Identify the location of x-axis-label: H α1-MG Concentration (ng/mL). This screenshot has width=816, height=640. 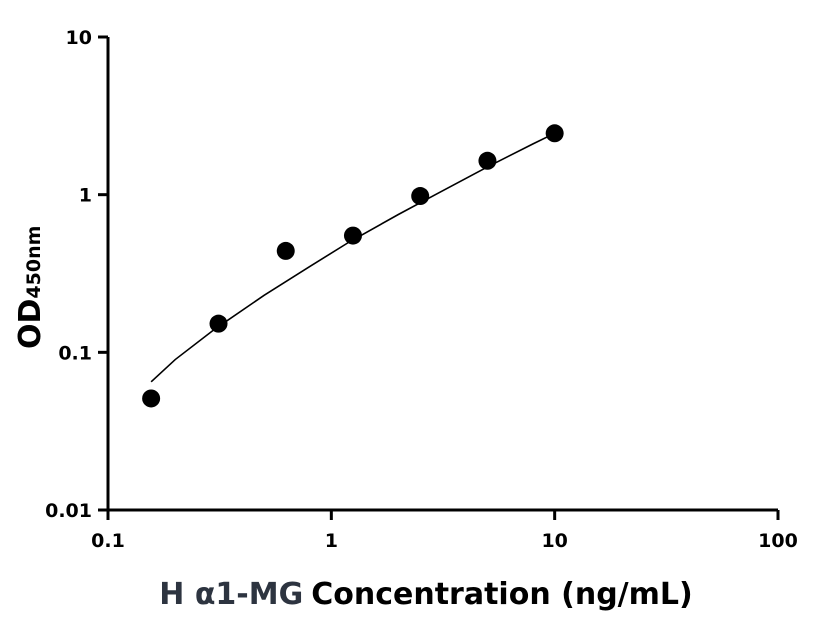
(425, 594).